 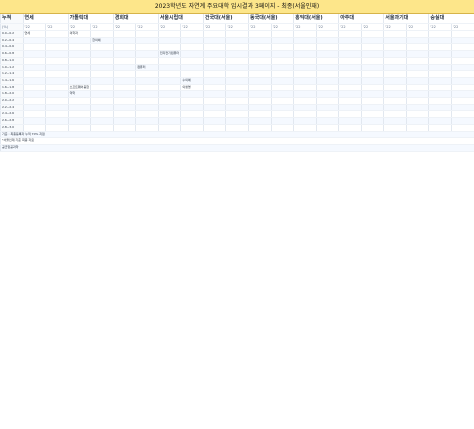 I want to click on program-cell: 약학, so click(x=79, y=94).